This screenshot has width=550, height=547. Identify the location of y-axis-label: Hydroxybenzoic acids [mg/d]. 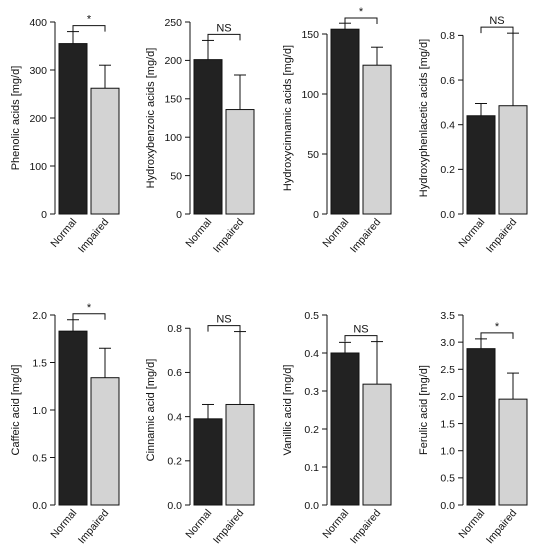
(151, 118).